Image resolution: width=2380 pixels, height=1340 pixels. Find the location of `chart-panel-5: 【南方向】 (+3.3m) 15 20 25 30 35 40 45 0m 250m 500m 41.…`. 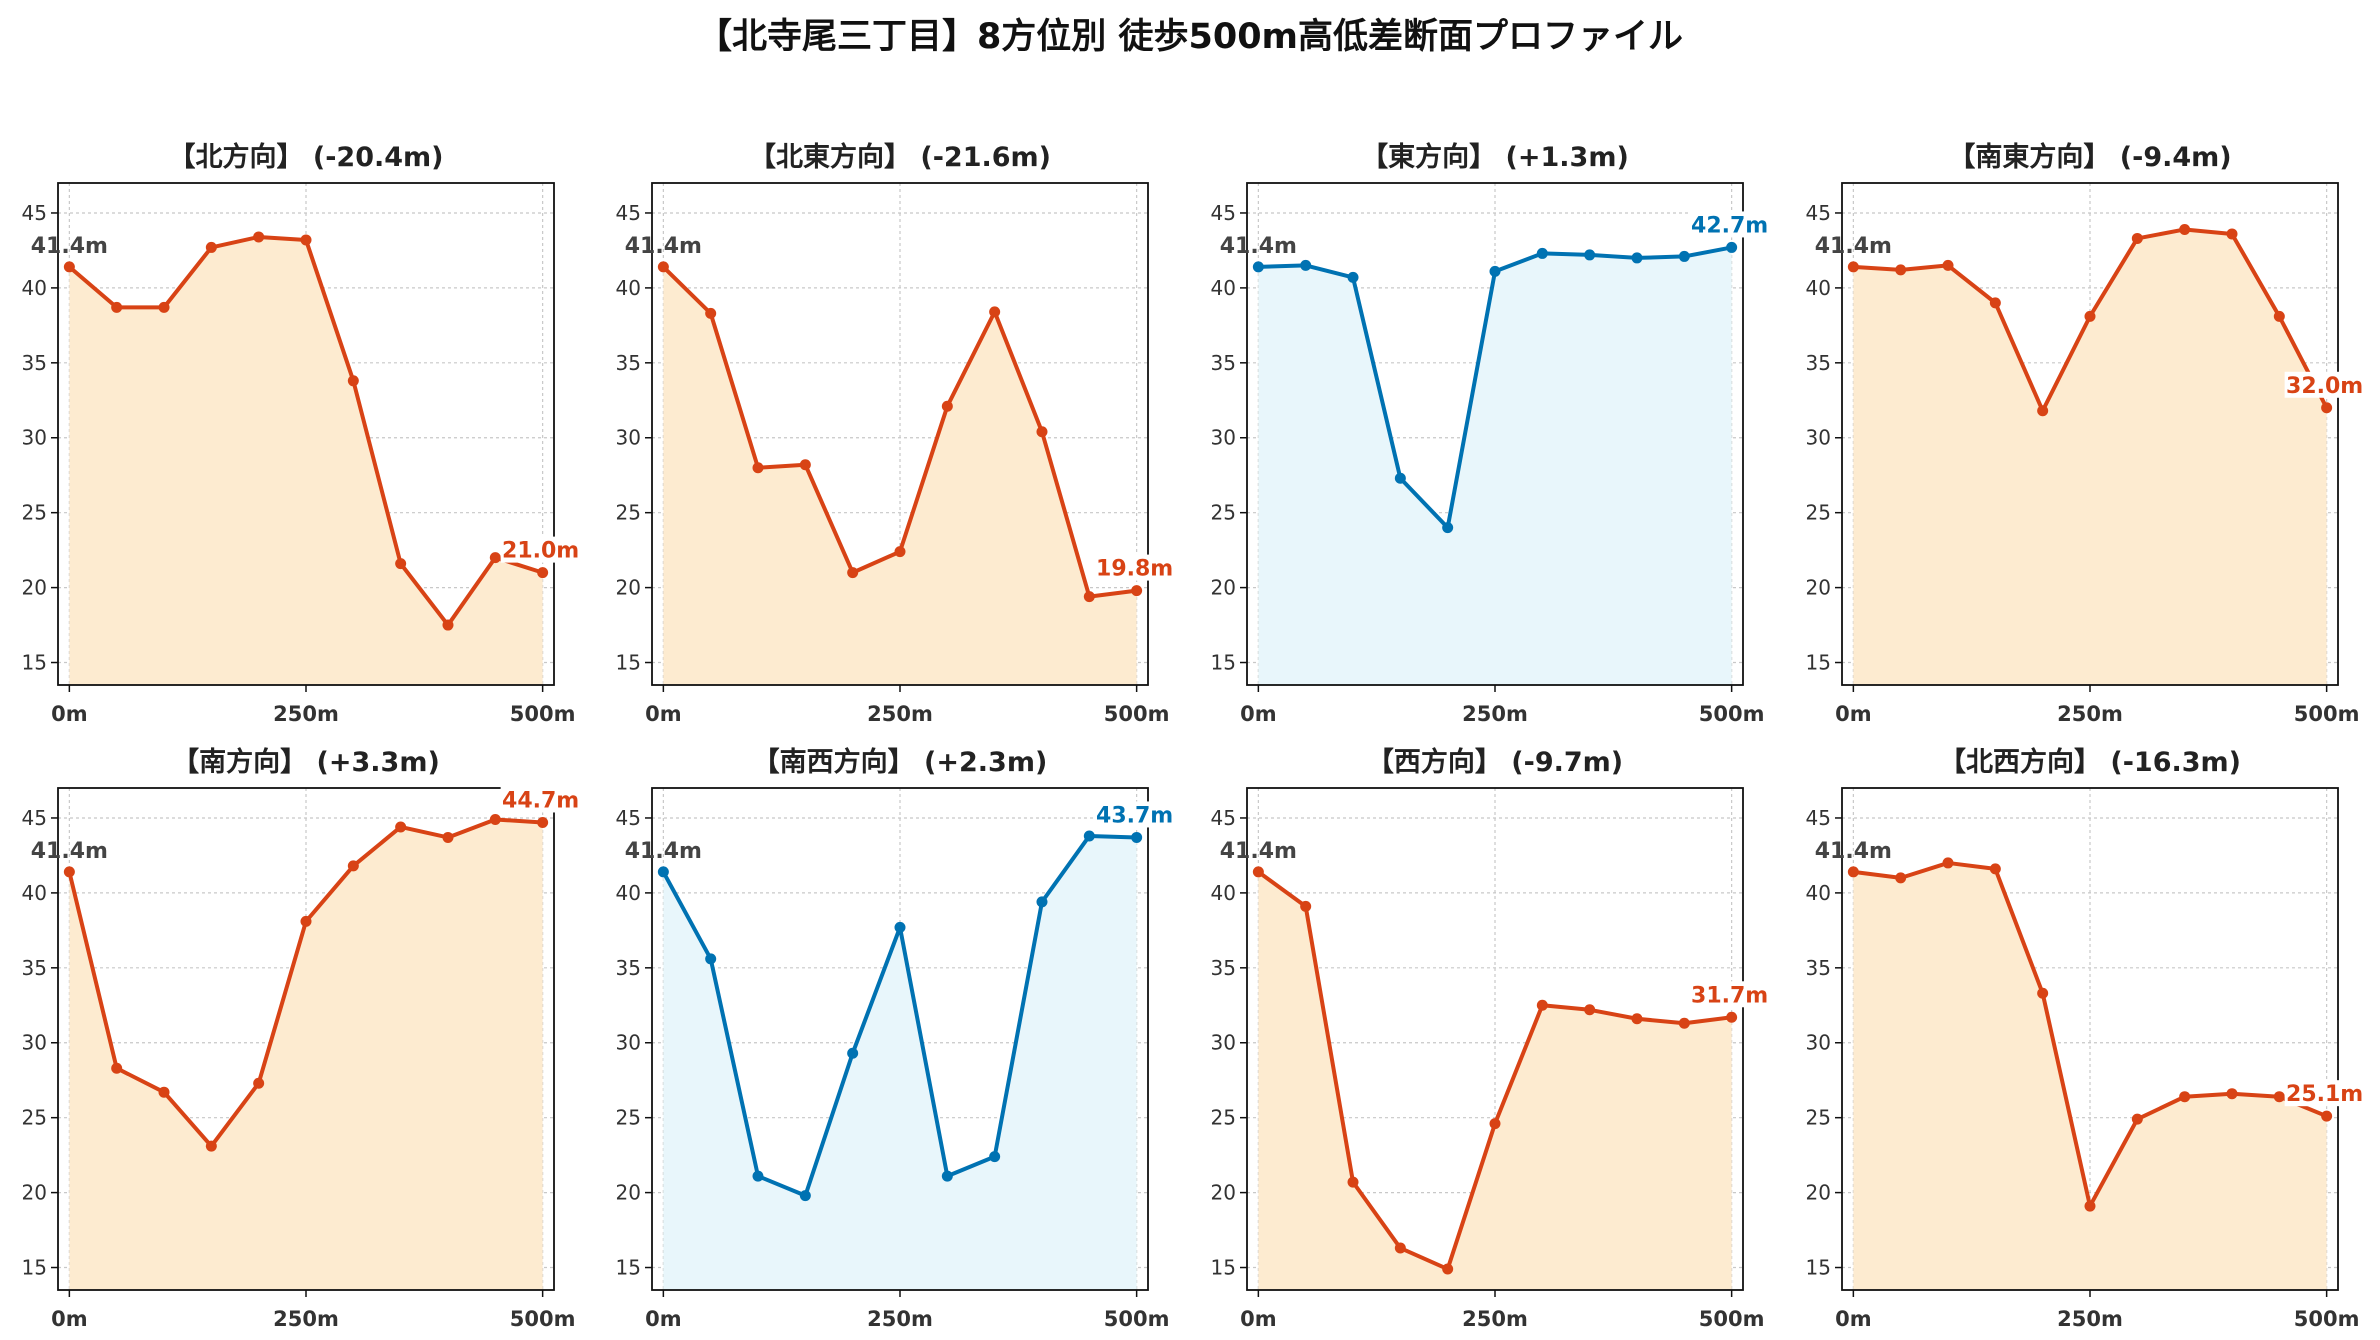

chart-panel-5: 【南方向】 (+3.3m) 15 20 25 30 35 40 45 0m 250m 500m 41.… is located at coordinates (301, 1038).